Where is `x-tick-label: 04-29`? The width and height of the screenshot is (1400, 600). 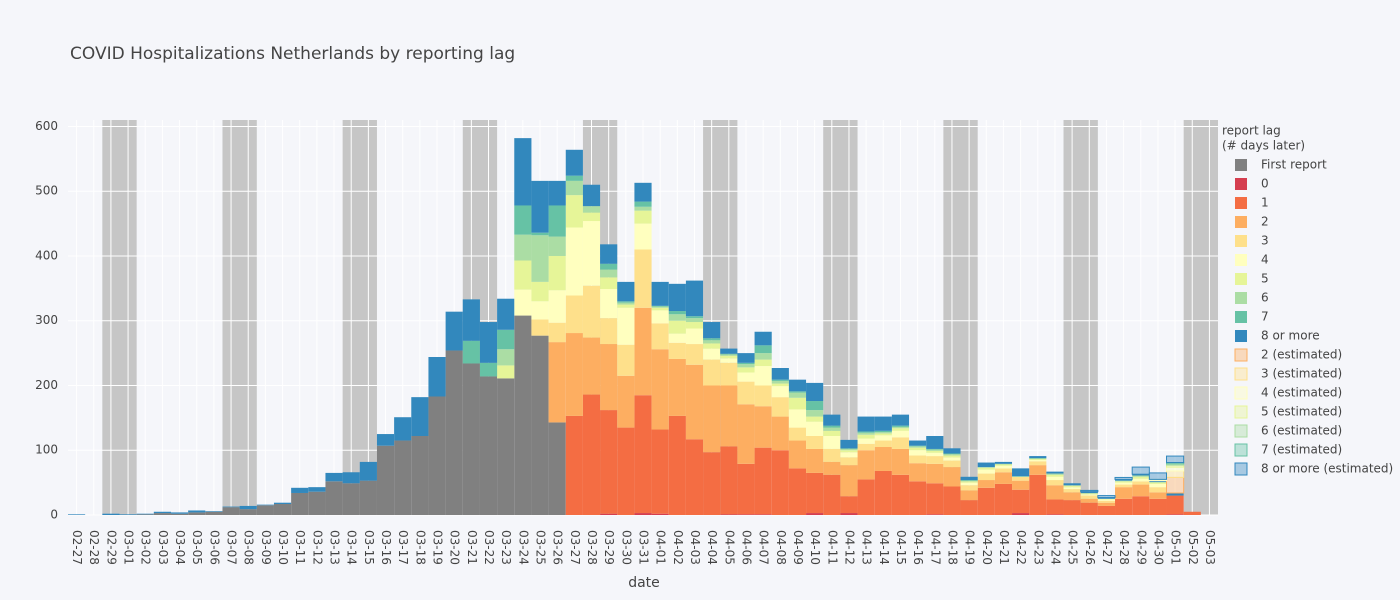 x-tick-label: 04-29 is located at coordinates (1141, 547).